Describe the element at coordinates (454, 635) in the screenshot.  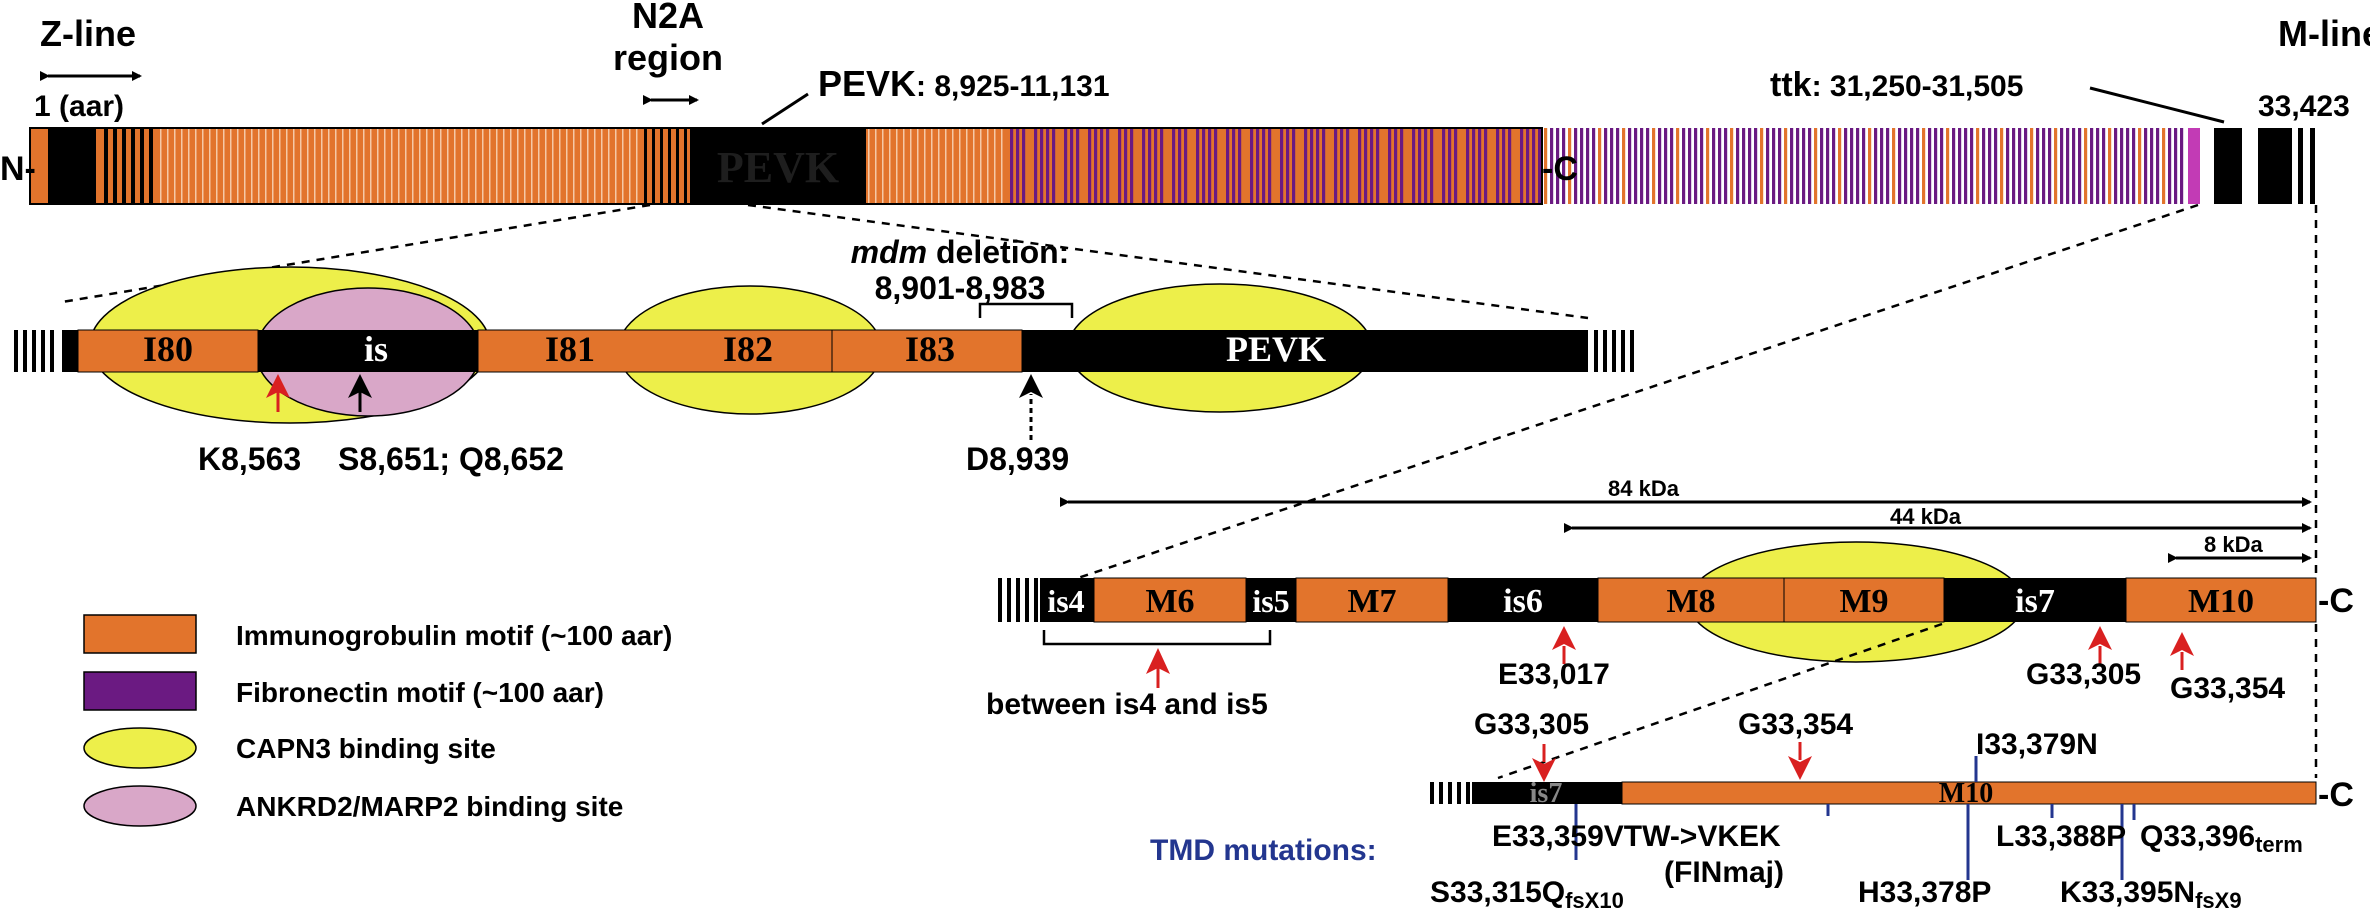
I see `legend-item-ig: Immunogrobulin motif (~100 aar)` at that location.